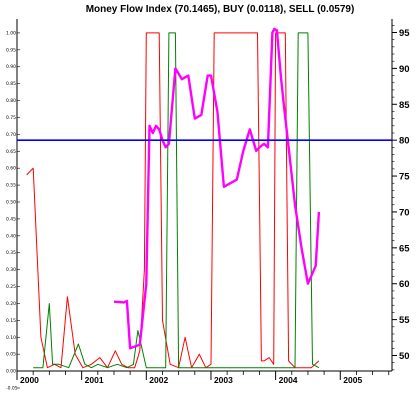  Describe the element at coordinates (401, 198) in the screenshot. I see `right-axis-ticks: 50 55 60 65 70 75 80 85 90 95` at that location.